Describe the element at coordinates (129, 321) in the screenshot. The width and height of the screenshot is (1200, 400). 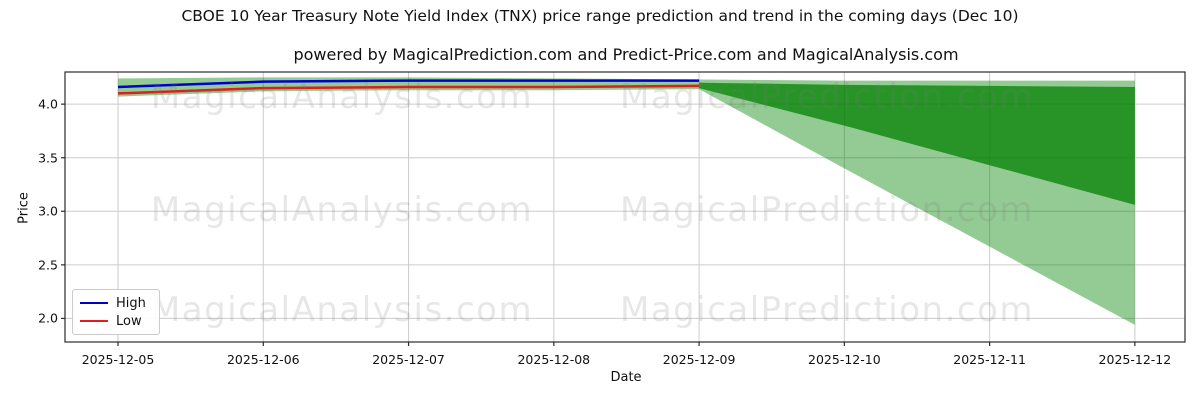
I see `legend-label: Low` at that location.